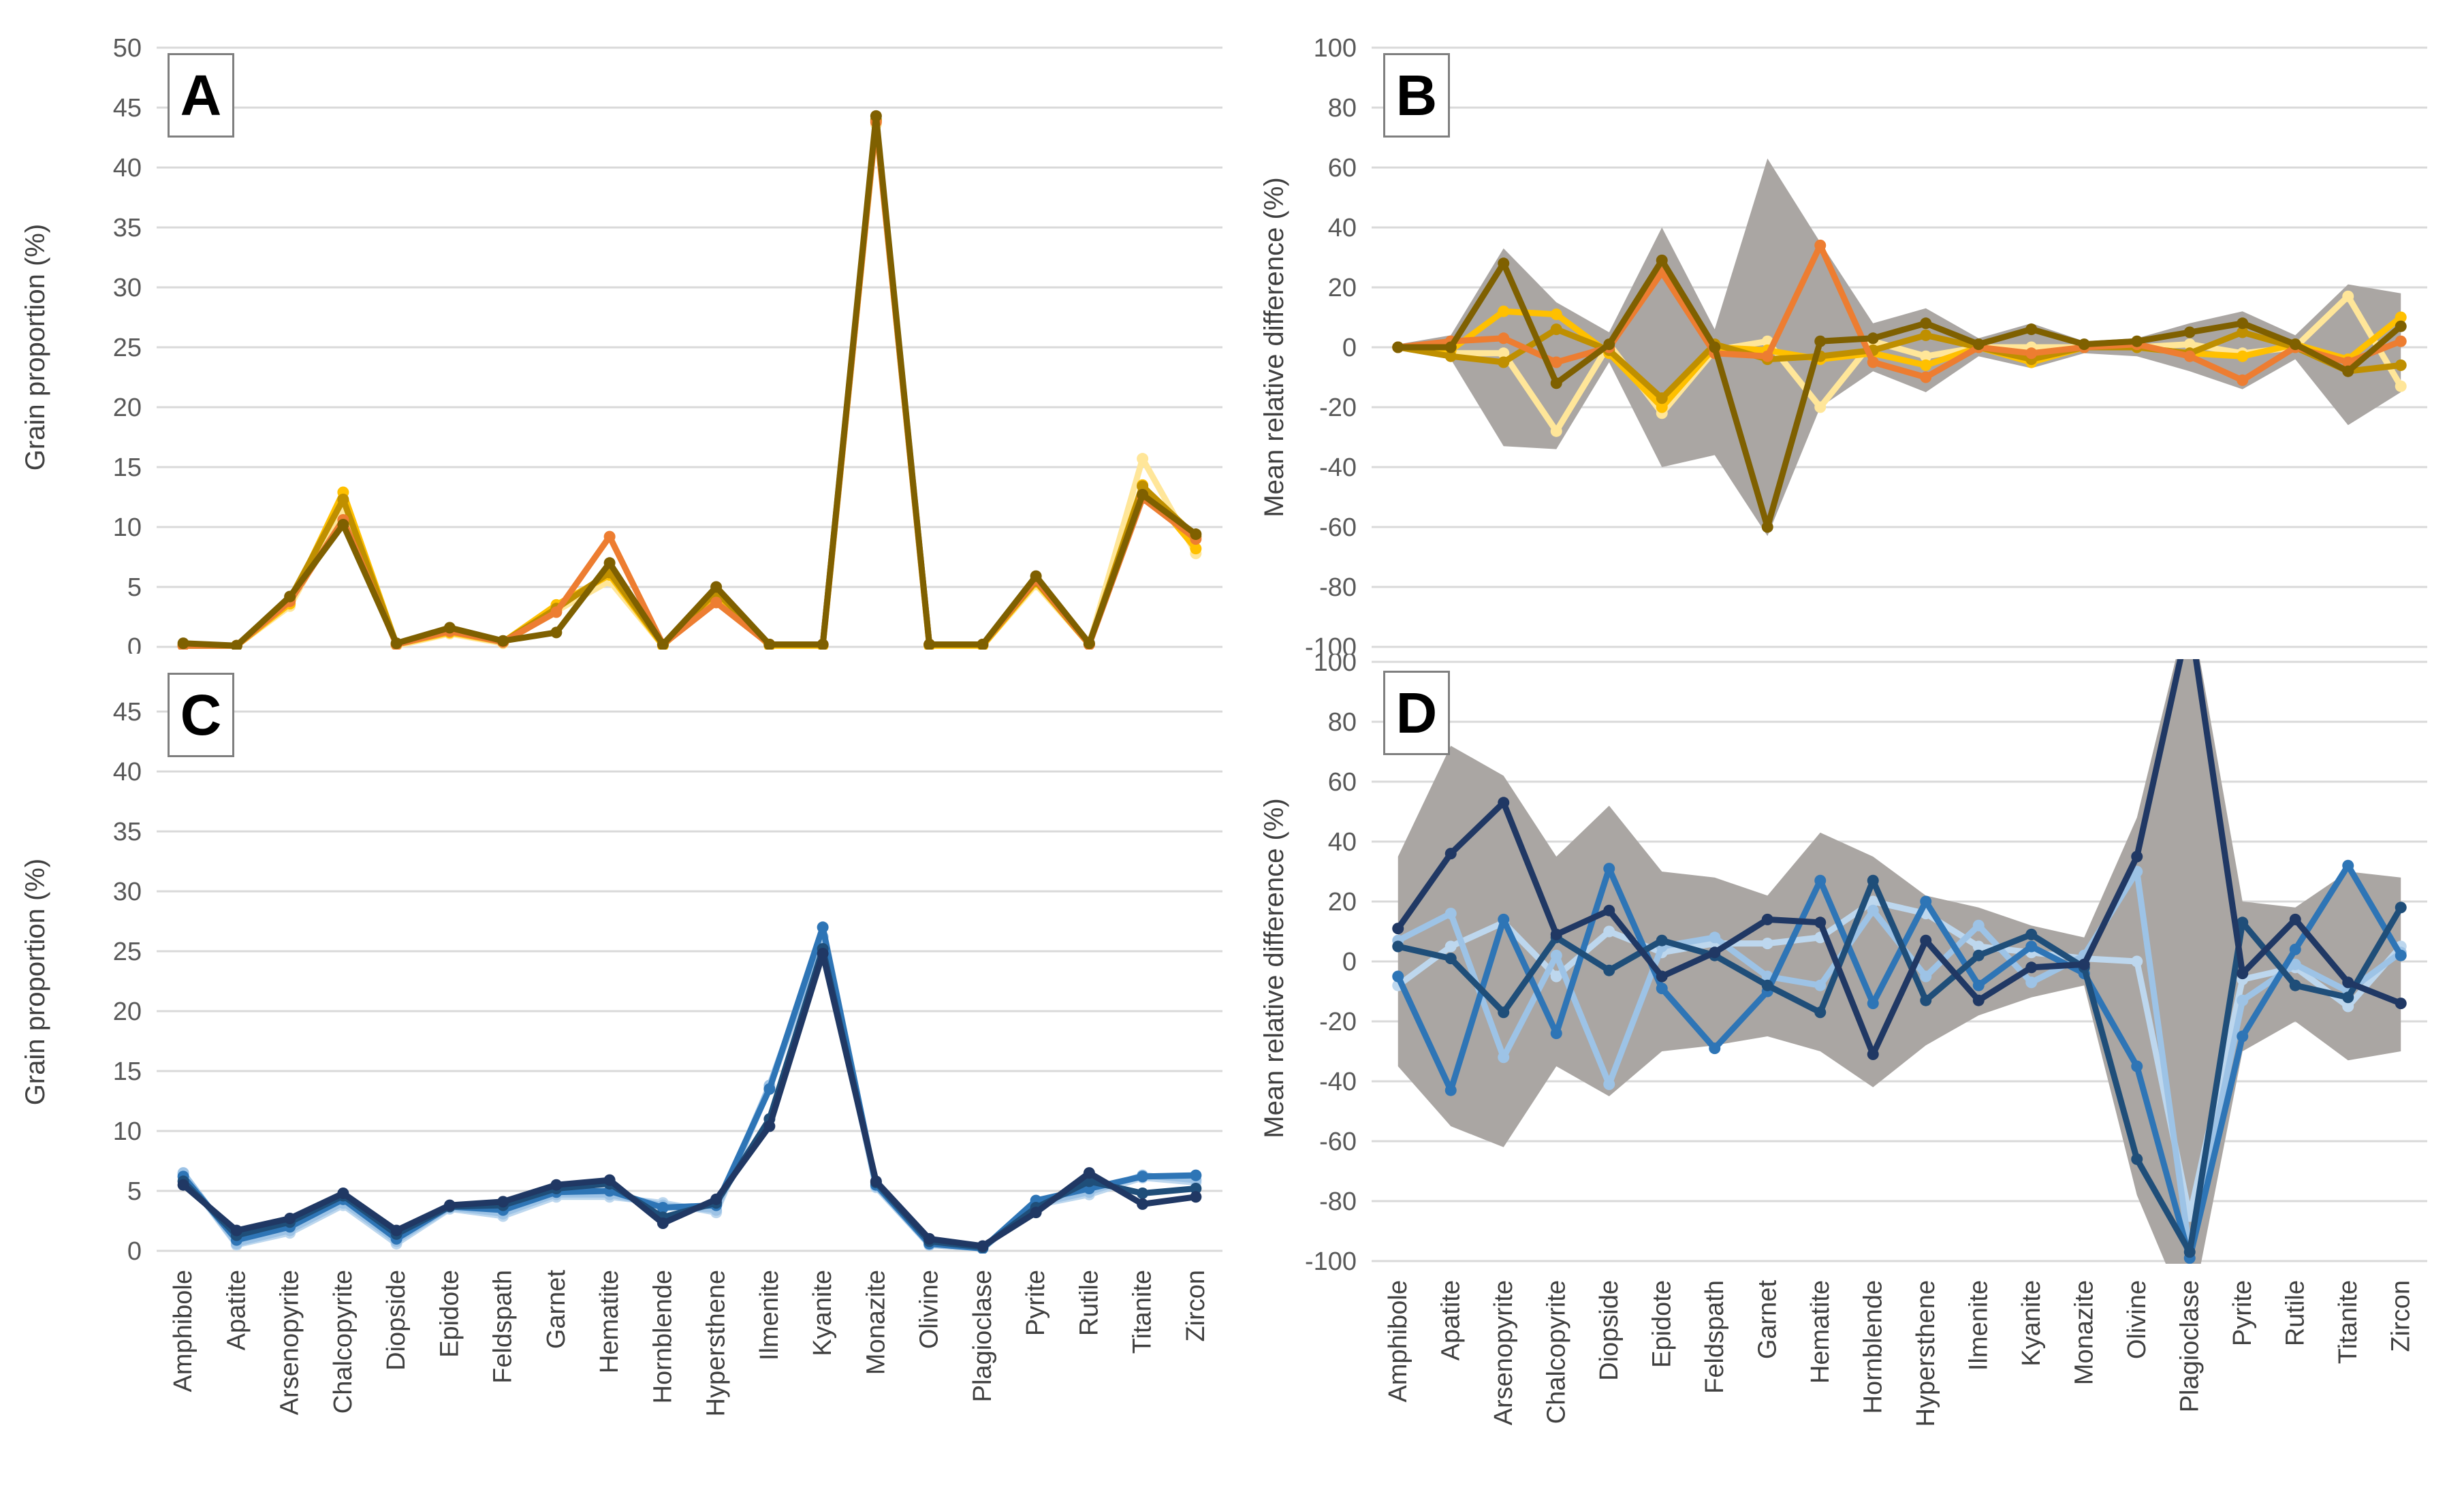 Image resolution: width=2464 pixels, height=1498 pixels. I want to click on x-category-label: Zircon, so click(2400, 1316).